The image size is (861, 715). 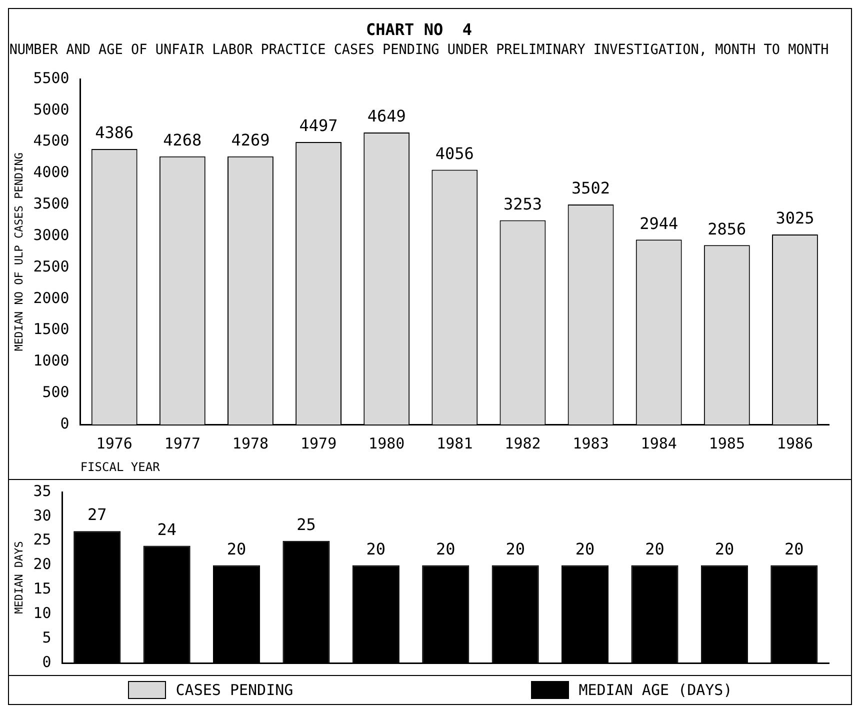 What do you see at coordinates (454, 443) in the screenshot?
I see `x-tick-label: 1981` at bounding box center [454, 443].